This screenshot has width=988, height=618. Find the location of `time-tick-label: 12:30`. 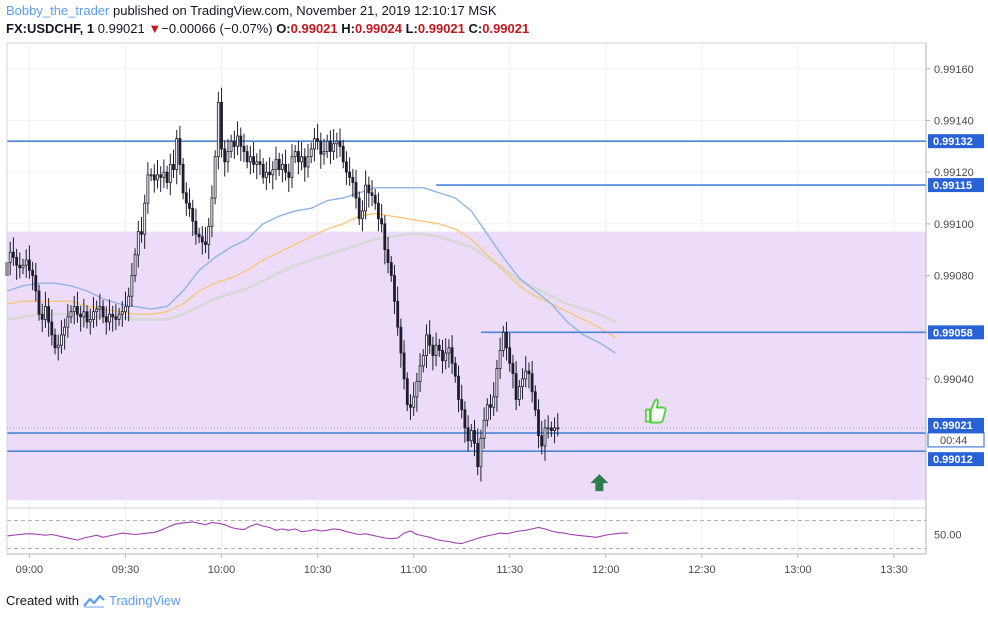

time-tick-label: 12:30 is located at coordinates (702, 570).